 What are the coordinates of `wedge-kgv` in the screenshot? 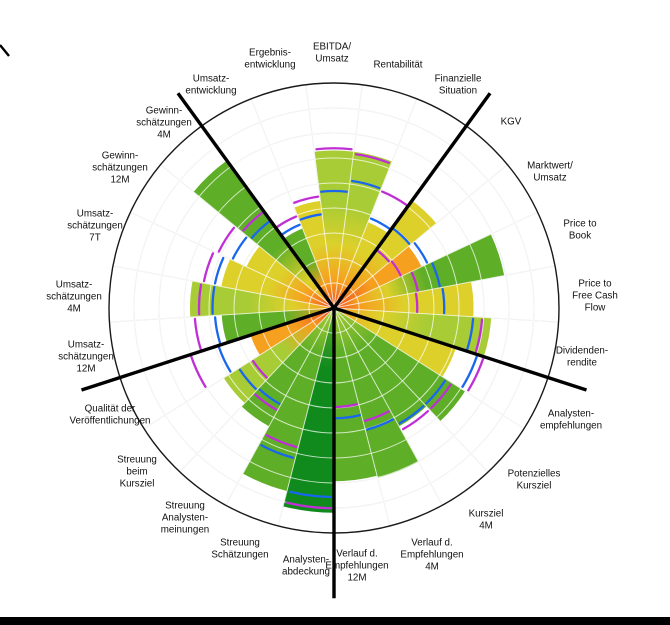 It's located at (385, 254).